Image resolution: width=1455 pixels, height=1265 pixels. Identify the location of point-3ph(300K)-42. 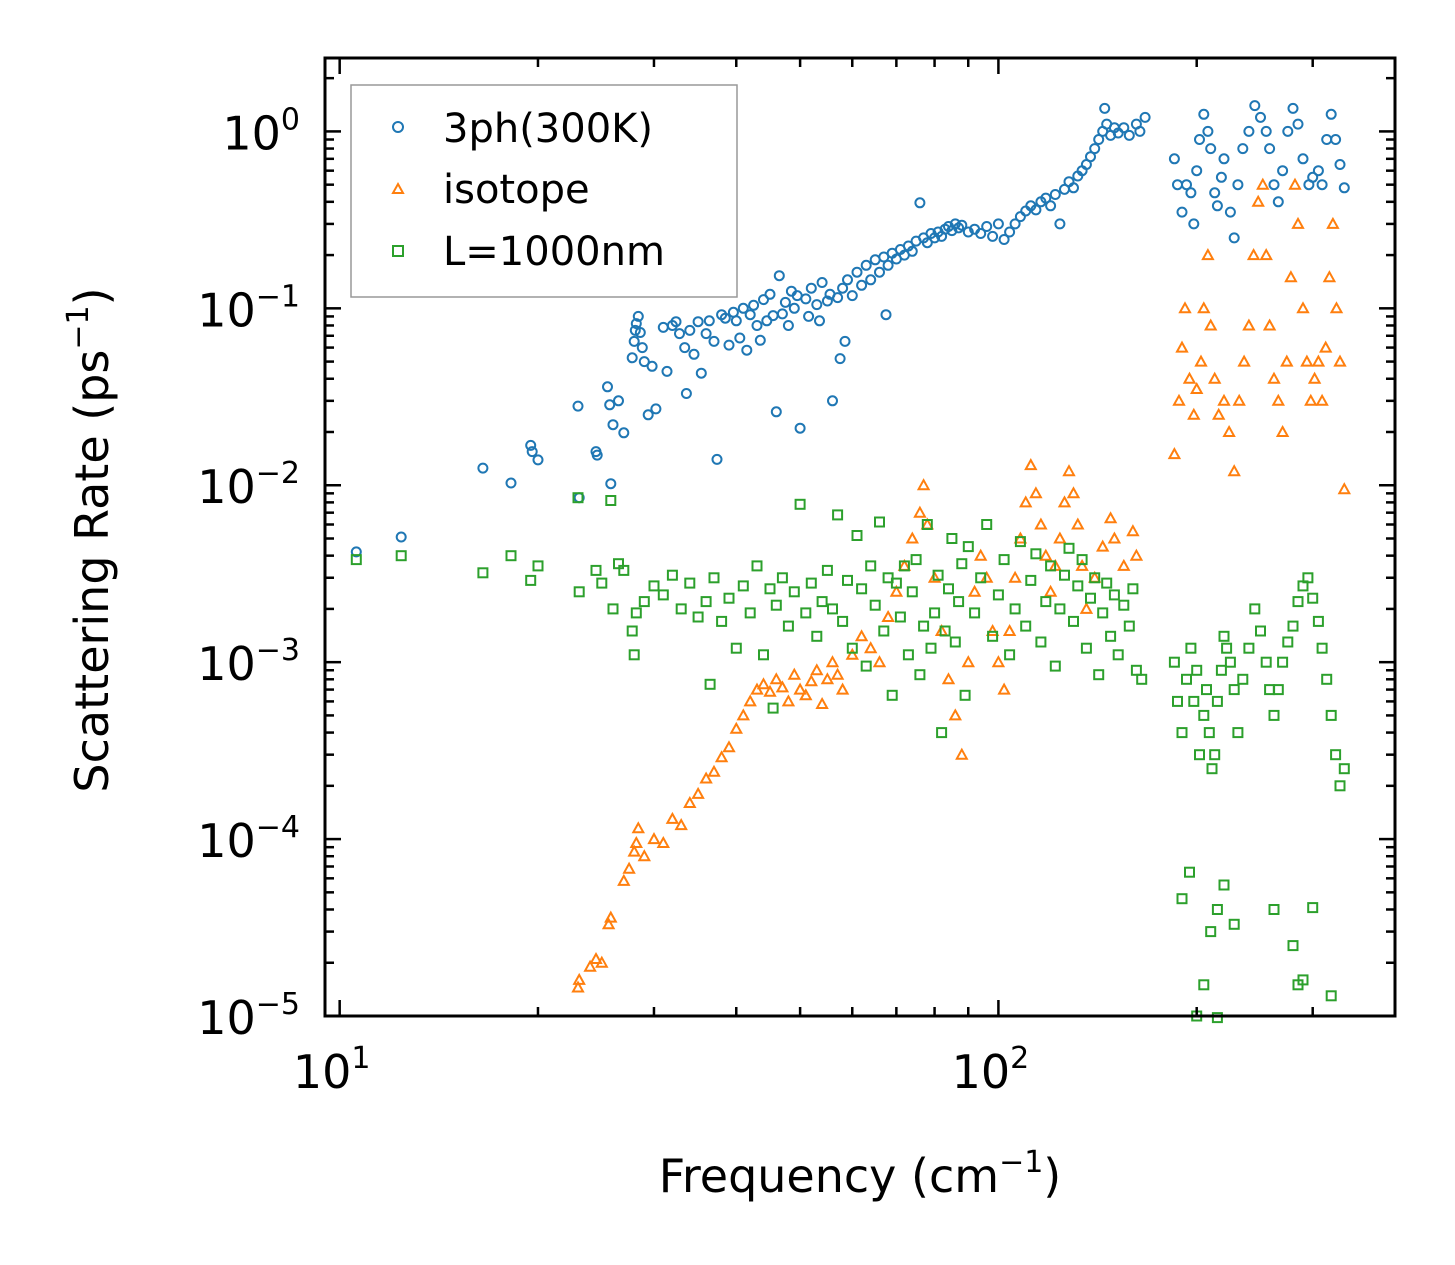
(717, 459).